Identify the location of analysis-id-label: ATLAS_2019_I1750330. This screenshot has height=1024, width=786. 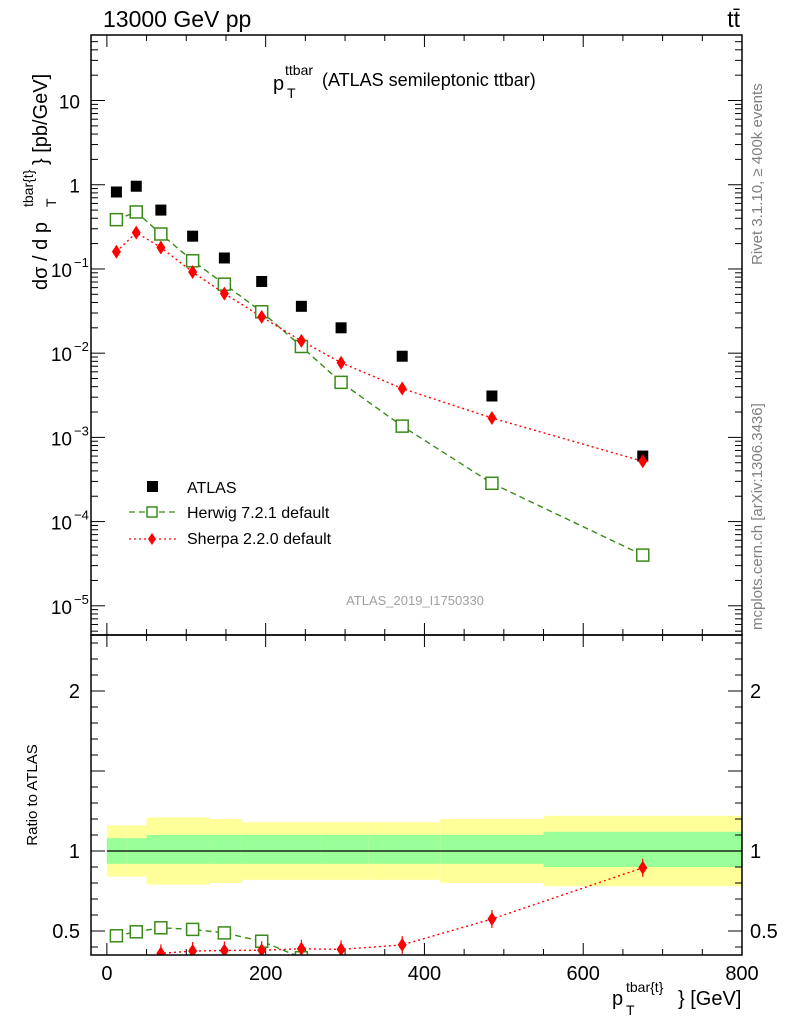
(415, 600).